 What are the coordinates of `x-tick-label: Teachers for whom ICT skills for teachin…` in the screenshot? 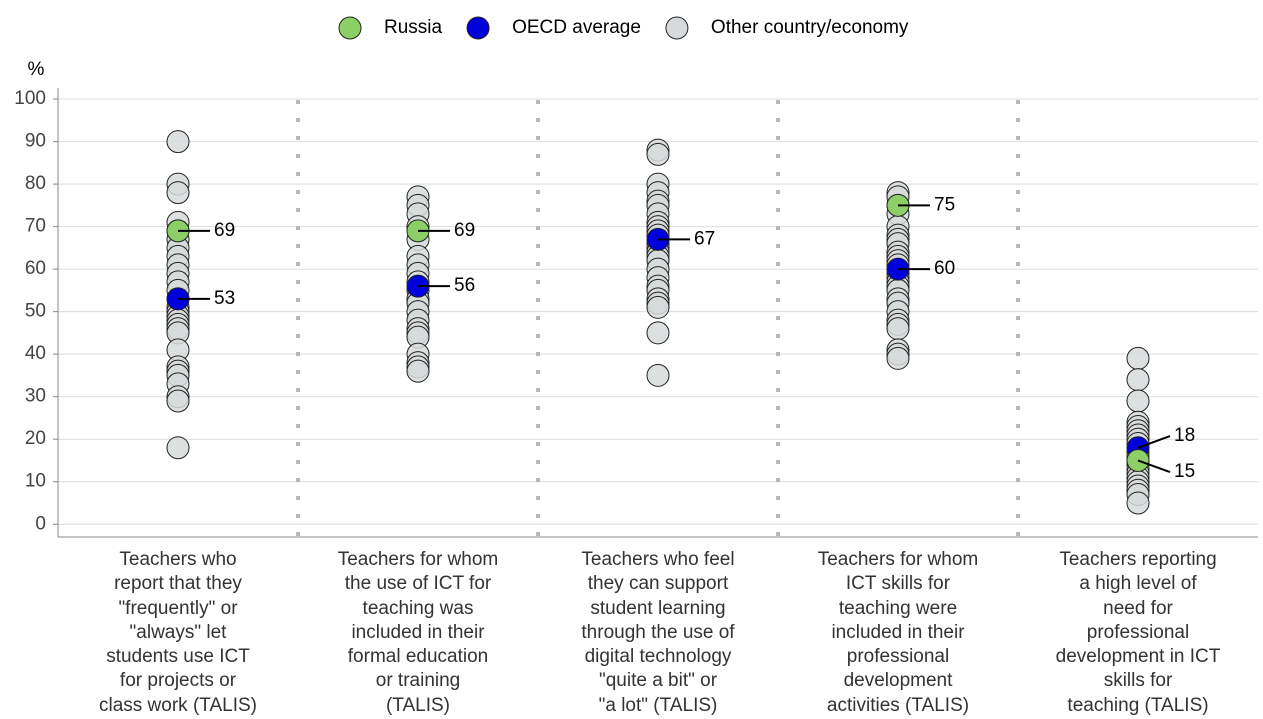 It's located at (898, 632).